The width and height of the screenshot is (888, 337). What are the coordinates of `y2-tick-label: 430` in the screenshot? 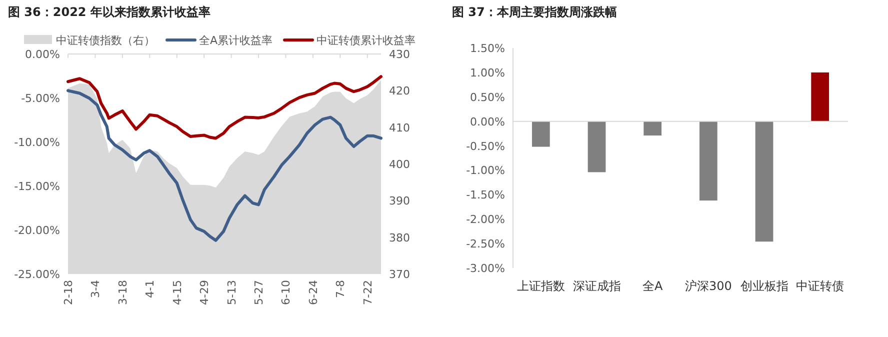 It's located at (399, 54).